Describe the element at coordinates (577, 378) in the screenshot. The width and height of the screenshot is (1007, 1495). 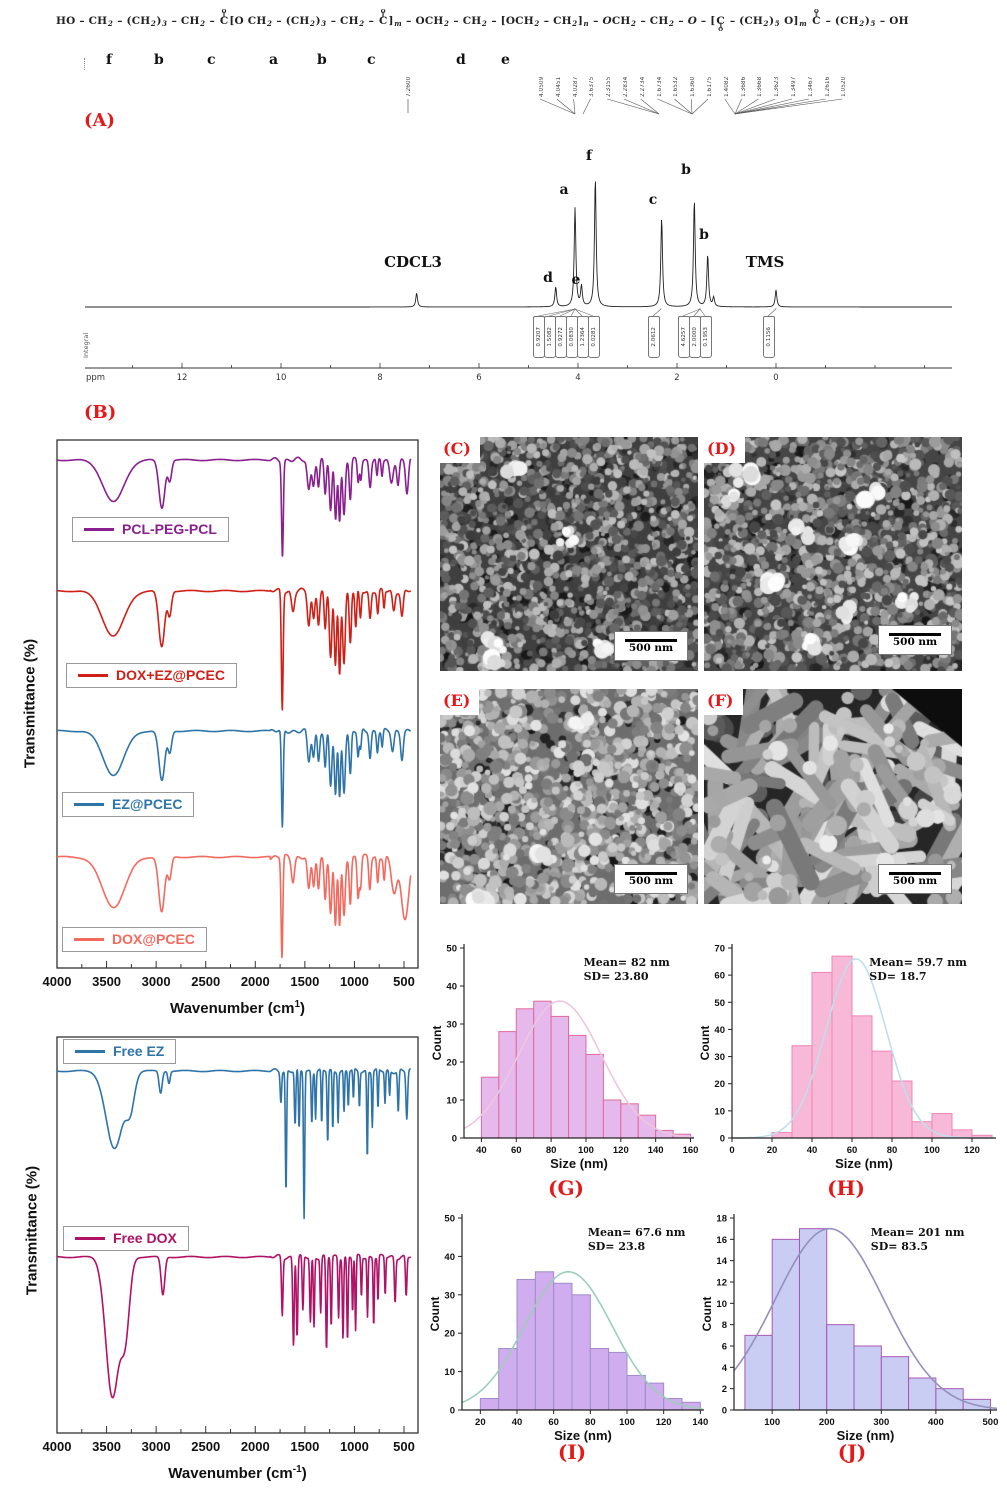
I see `nmr-axis-tick-label: 4` at that location.